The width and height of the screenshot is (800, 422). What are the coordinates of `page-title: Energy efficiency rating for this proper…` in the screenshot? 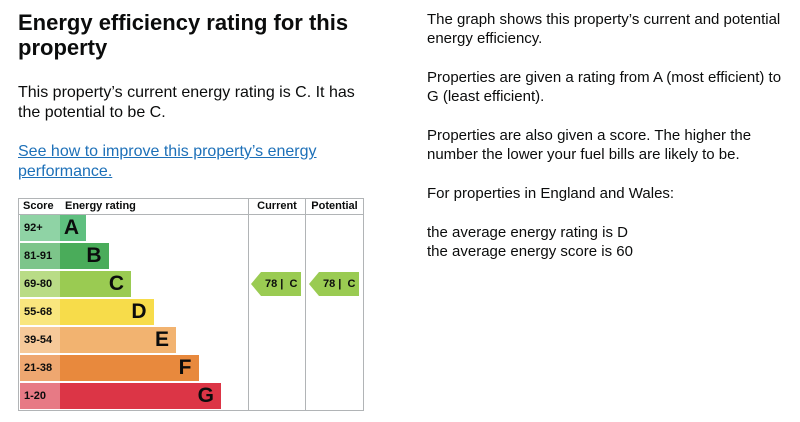 It's located at (183, 35).